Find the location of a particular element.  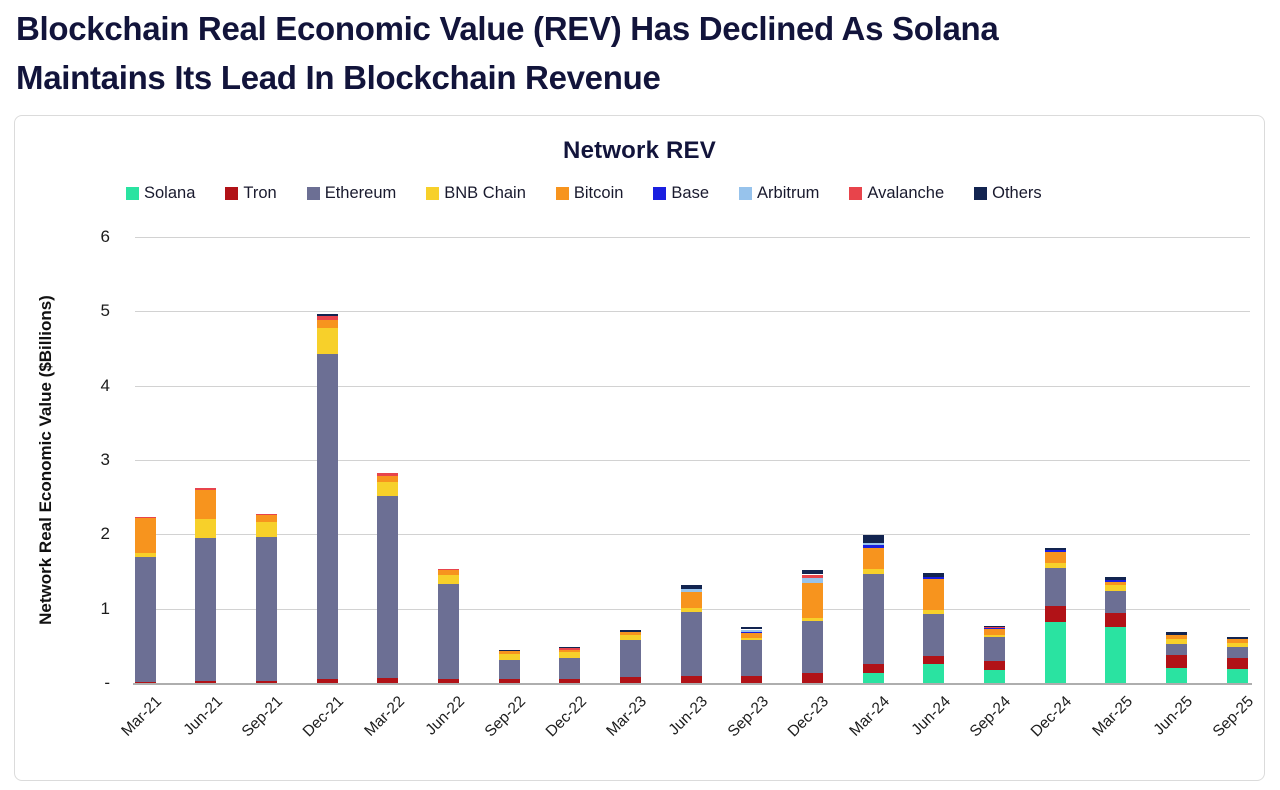

bar-segment-sep-22-bitcoin is located at coordinates (509, 653).